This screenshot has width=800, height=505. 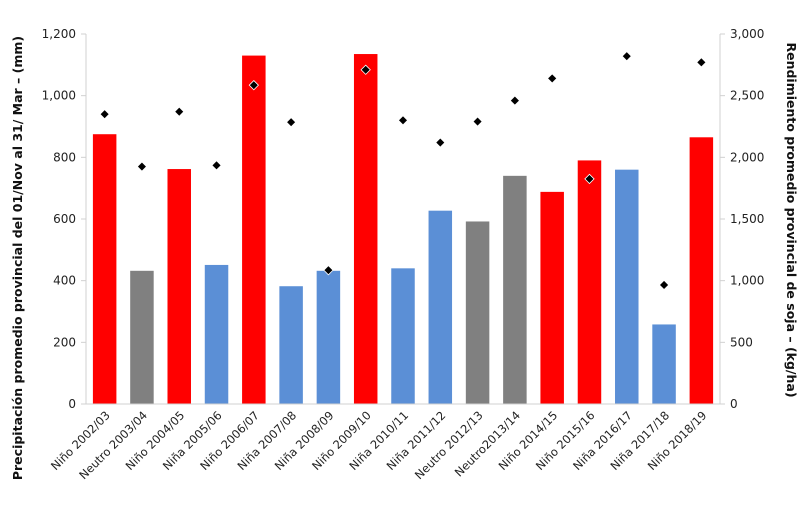 I want to click on x-tick-label-11: Neutro 2012/13, so click(x=449, y=445).